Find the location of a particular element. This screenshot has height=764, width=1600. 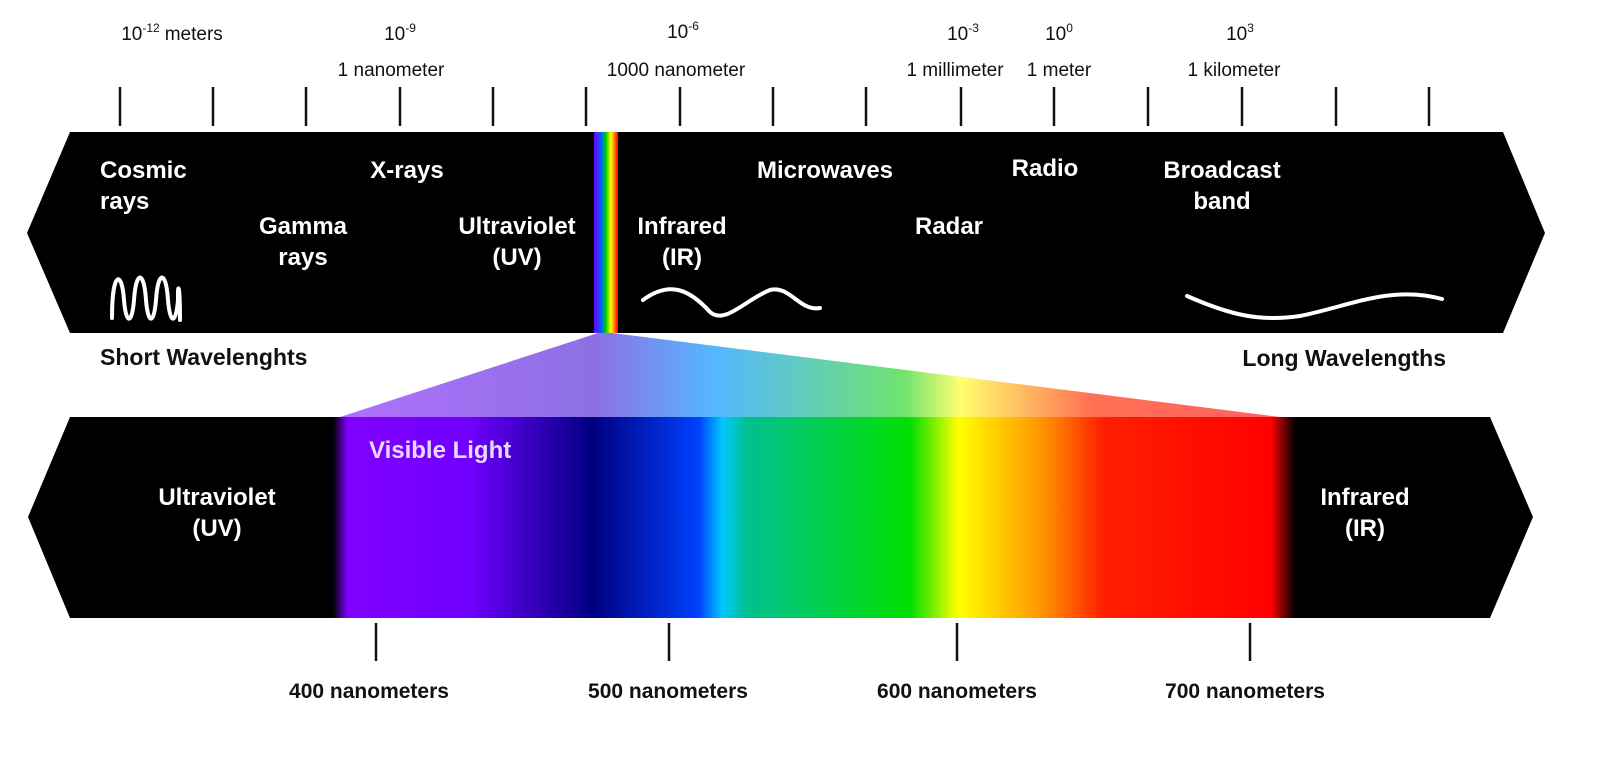

unit-name: 1 millimeter is located at coordinates (955, 70).